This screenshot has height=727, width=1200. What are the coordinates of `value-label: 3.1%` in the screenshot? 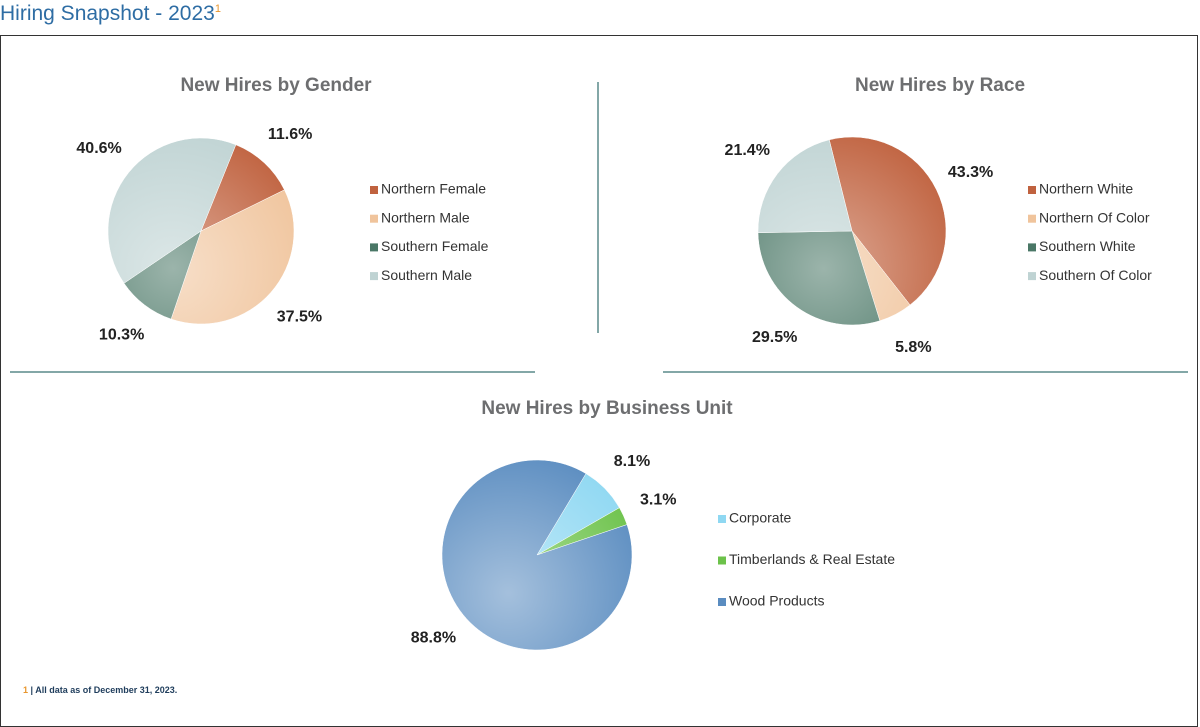 It's located at (658, 500).